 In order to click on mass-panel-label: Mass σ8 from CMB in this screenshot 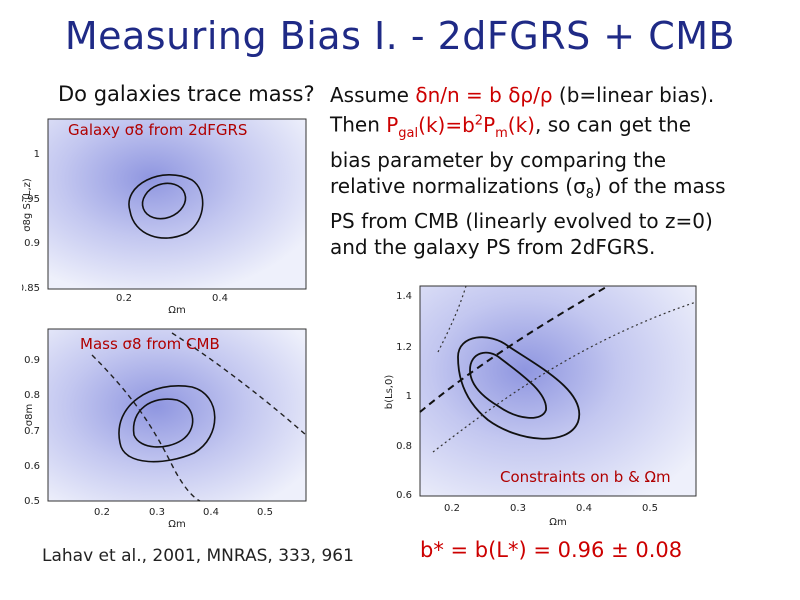, I will do `click(150, 344)`.